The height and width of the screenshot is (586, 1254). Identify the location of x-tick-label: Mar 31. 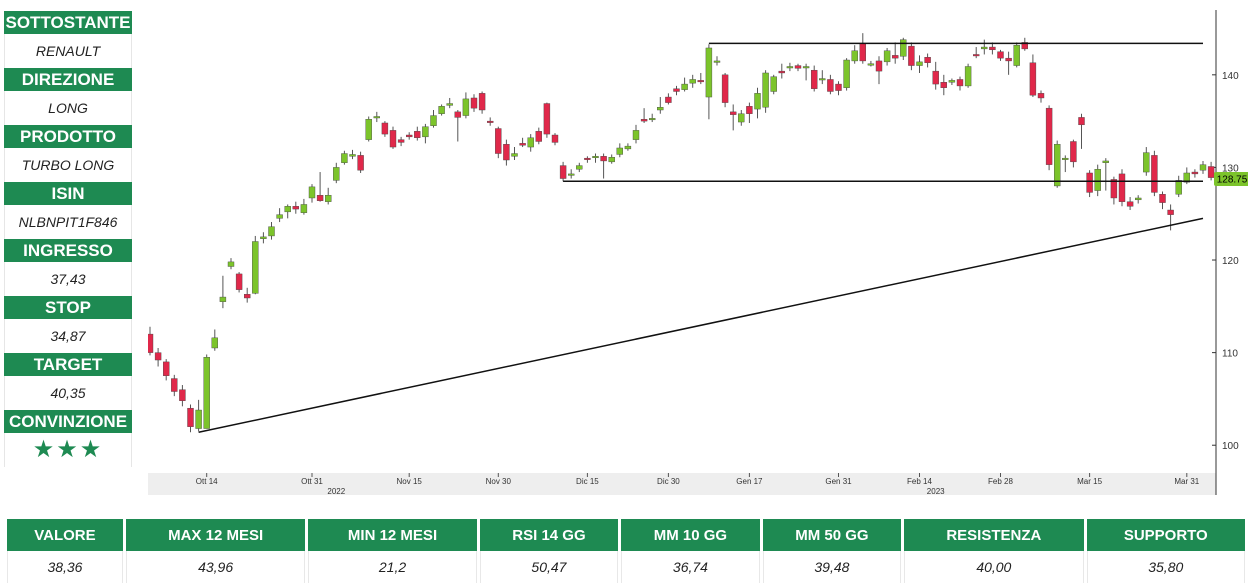
(1186, 481).